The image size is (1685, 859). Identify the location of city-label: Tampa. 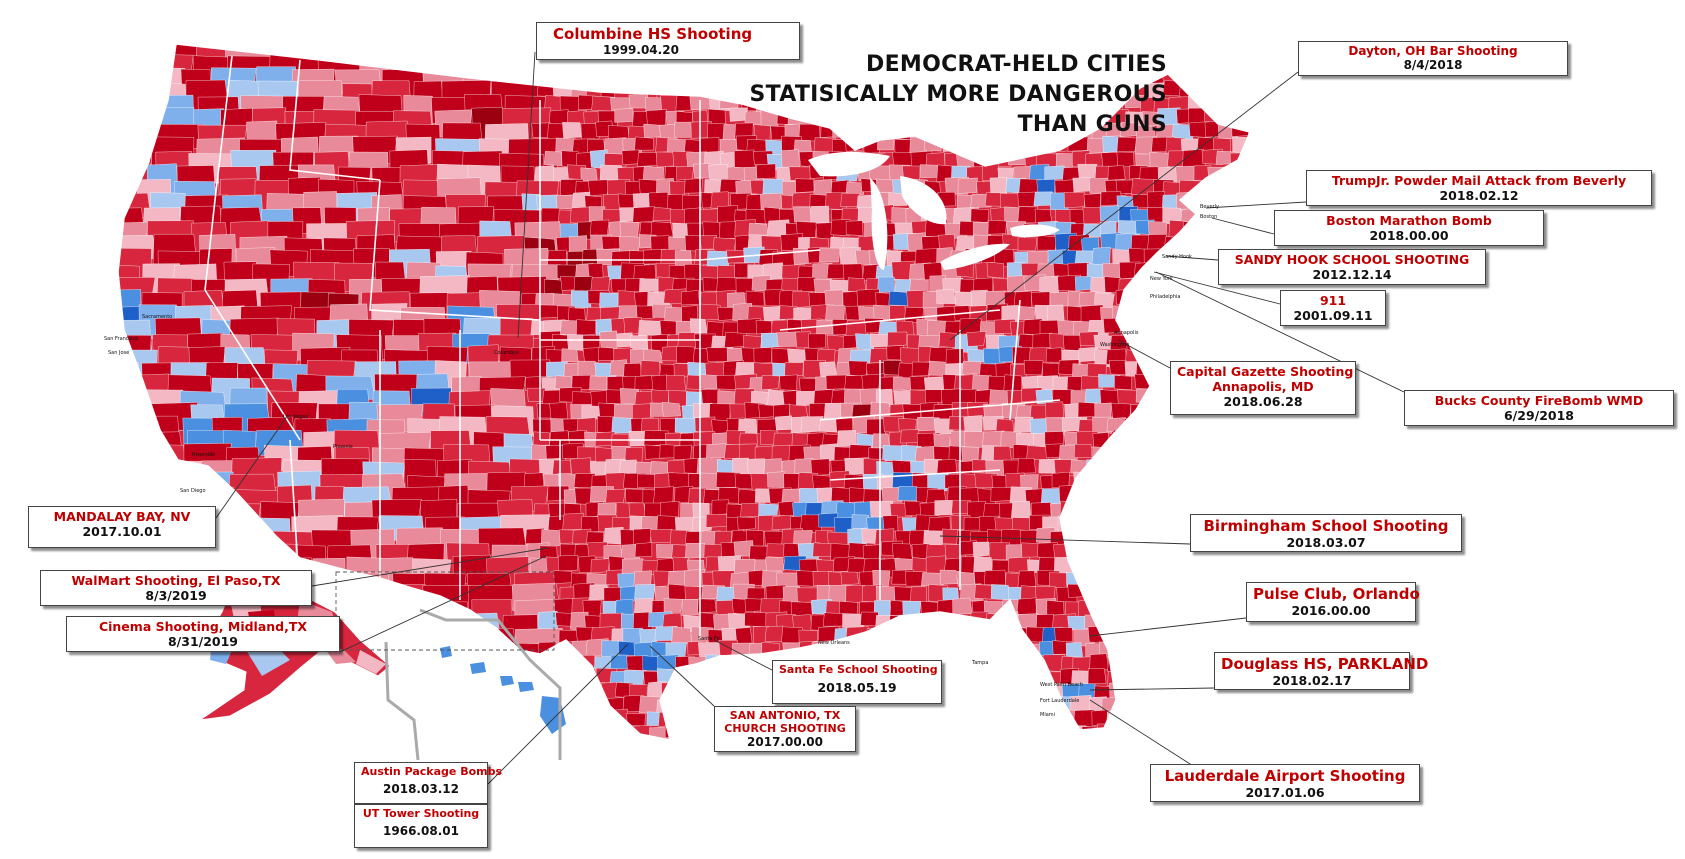
(979, 663).